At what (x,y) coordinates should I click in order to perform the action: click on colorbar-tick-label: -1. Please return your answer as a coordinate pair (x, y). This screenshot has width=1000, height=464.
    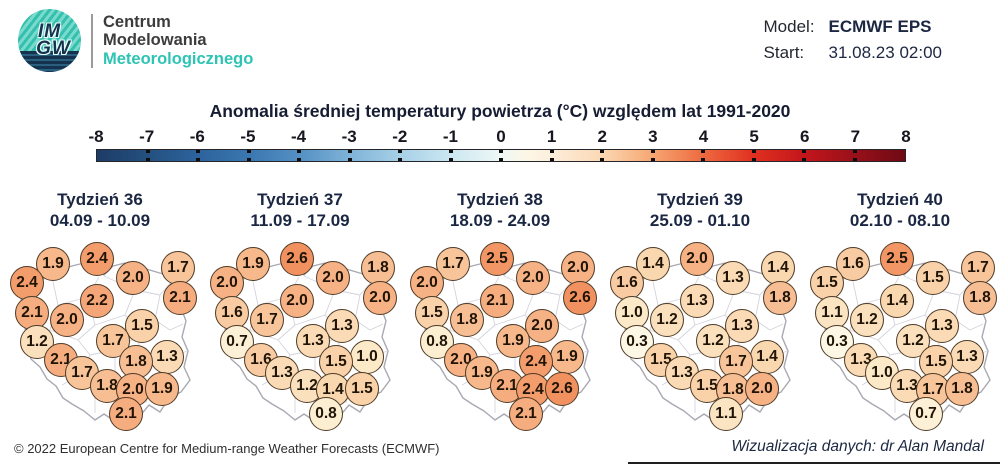
    Looking at the image, I should click on (450, 136).